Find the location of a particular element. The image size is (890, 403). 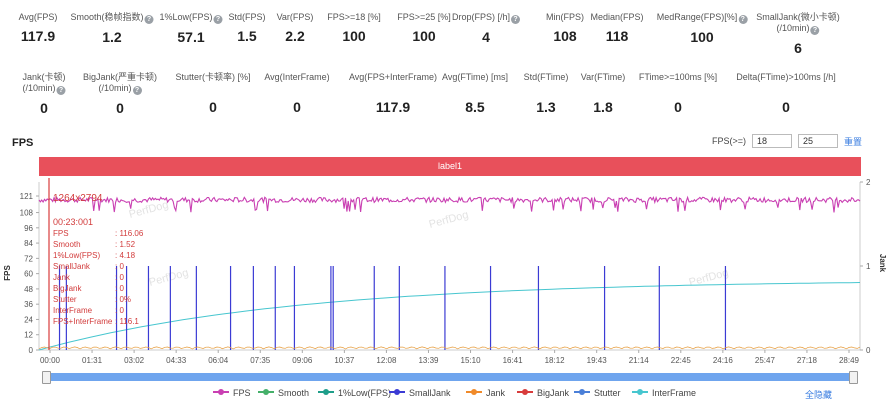

legend-label: SmallJank is located at coordinates (430, 393).